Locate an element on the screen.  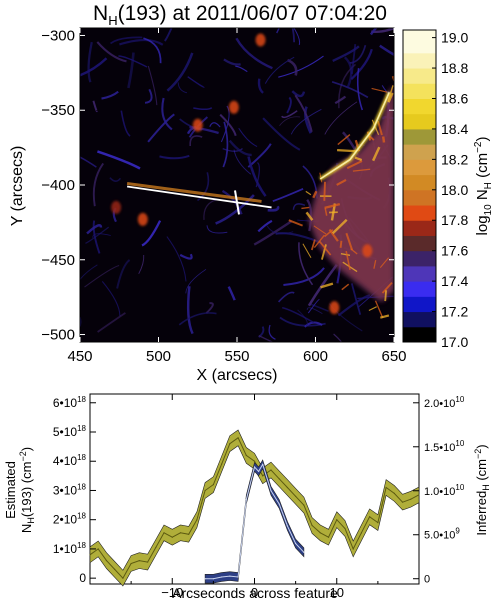
map-y-tick-label: −450 is located at coordinates (58, 260).